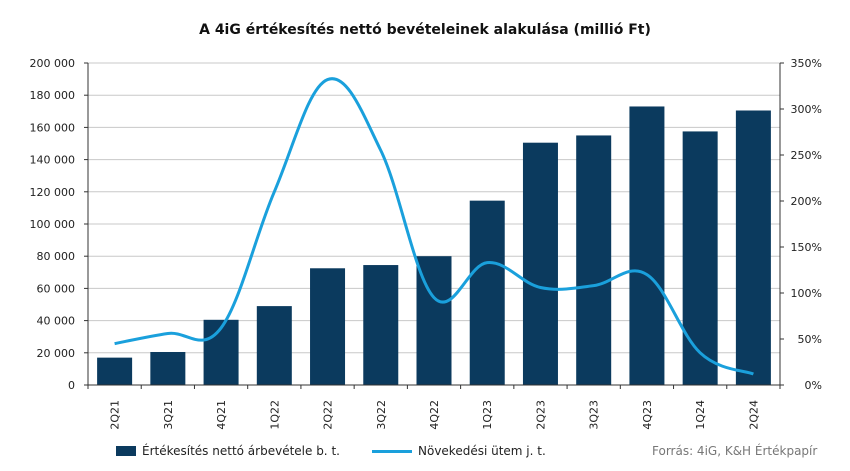 The height and width of the screenshot is (471, 850). What do you see at coordinates (221, 415) in the screenshot?
I see `x-tick-label: 4Q21` at bounding box center [221, 415].